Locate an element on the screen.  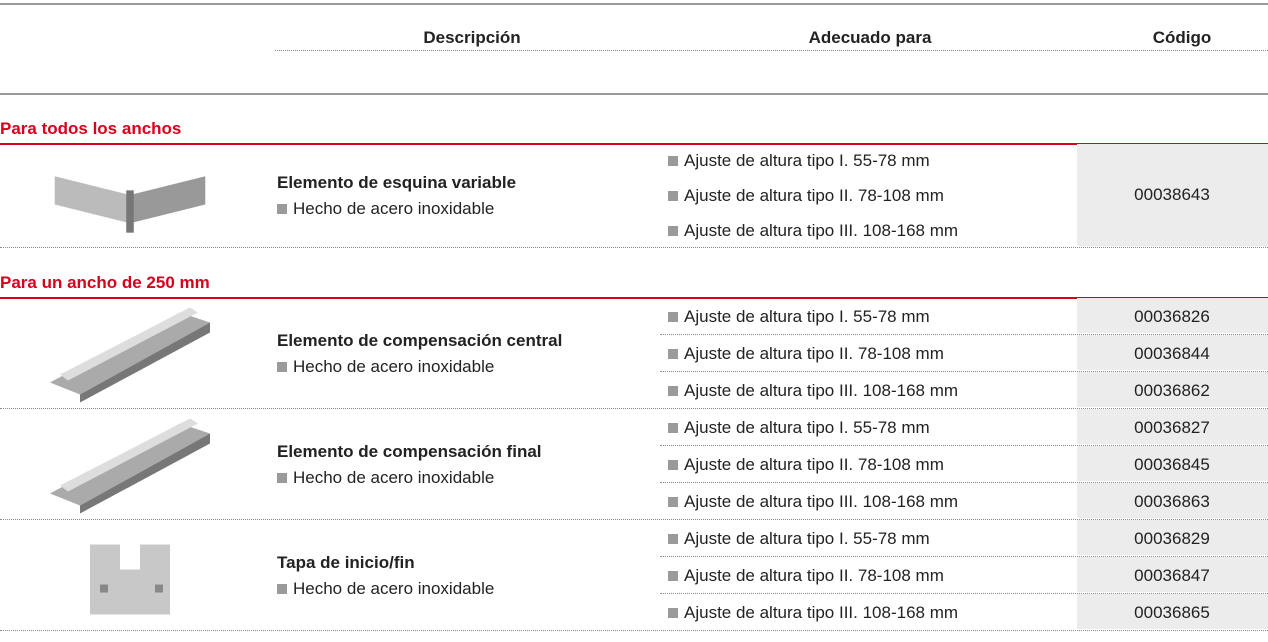
product-code: 00038643 is located at coordinates (1172, 195).